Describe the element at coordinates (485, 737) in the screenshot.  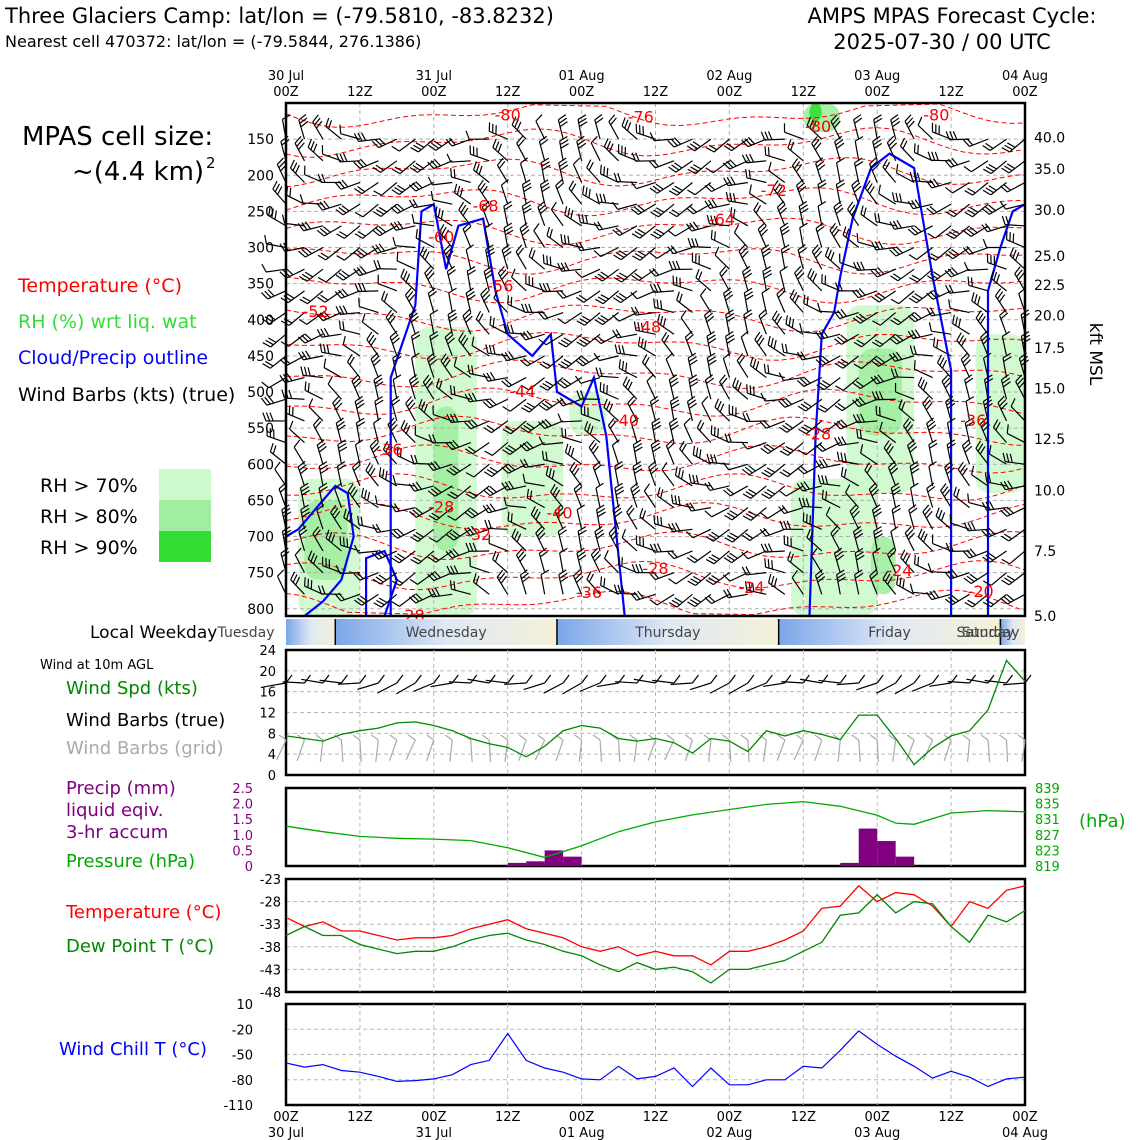
I see `wind-barb-grid-flag` at that location.